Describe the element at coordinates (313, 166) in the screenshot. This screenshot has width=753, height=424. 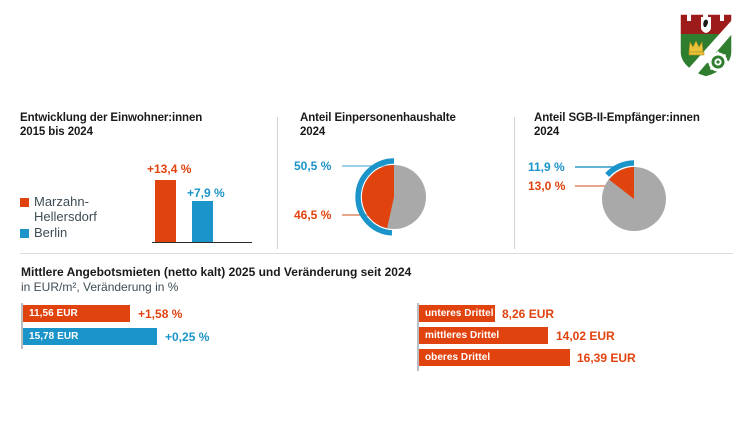
I see `pie-label-berlin-einpersonen: 50,5 %` at that location.